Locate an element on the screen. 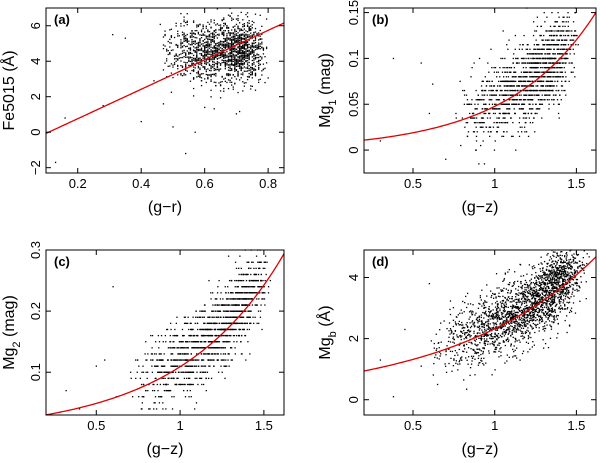  x-tick-label-a: 0.4 is located at coordinates (141, 183).